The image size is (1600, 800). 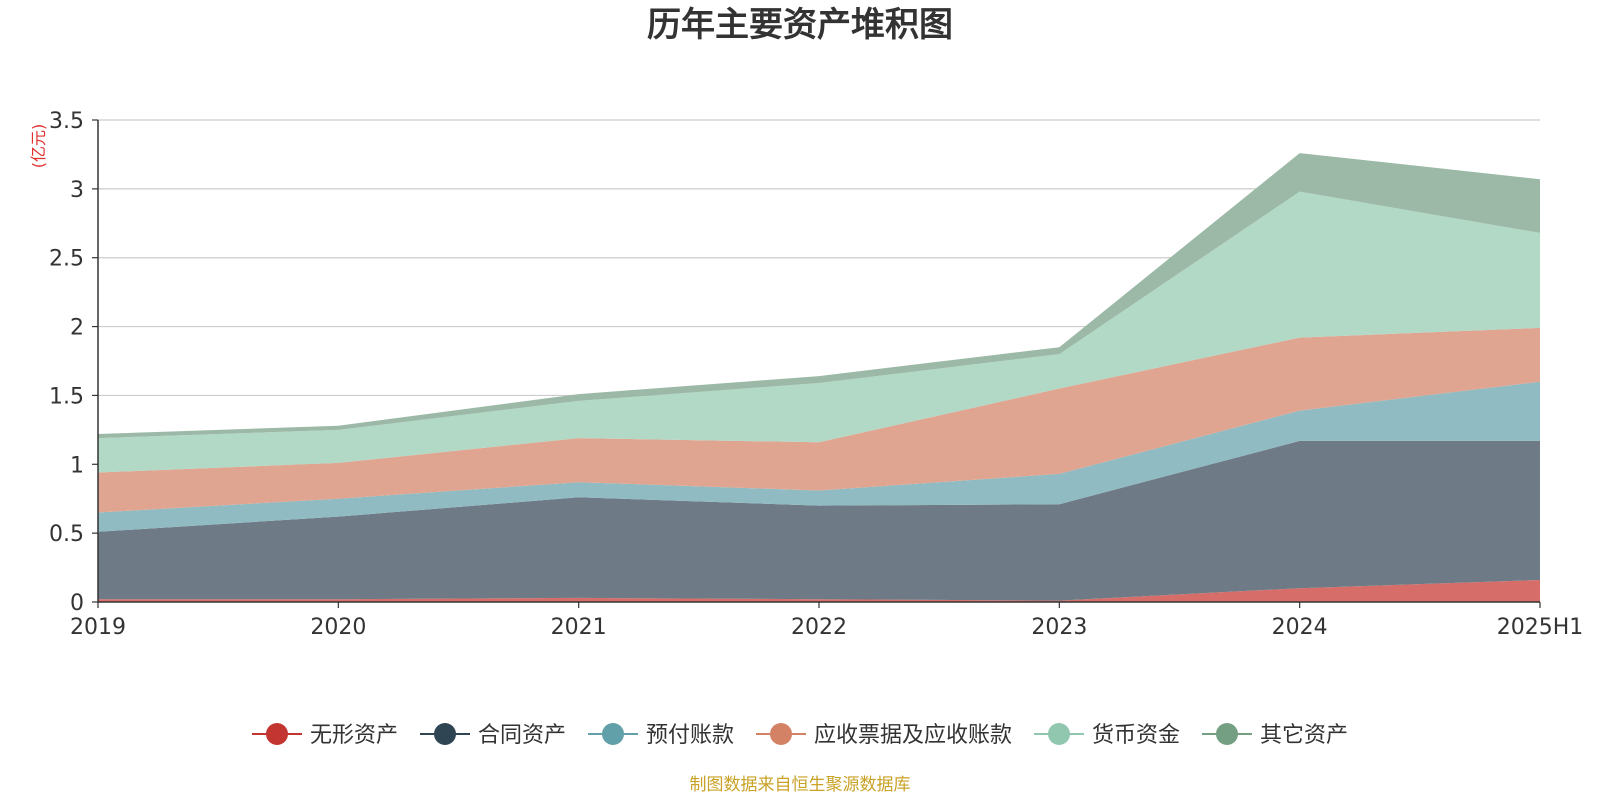 I want to click on legend-item-2: 合同资产, so click(x=493, y=735).